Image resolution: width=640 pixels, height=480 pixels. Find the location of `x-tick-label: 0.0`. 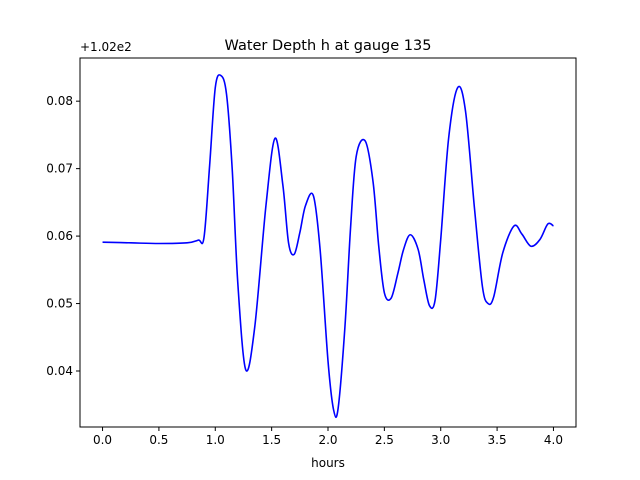

x-tick-label: 0.0 is located at coordinates (102, 440).